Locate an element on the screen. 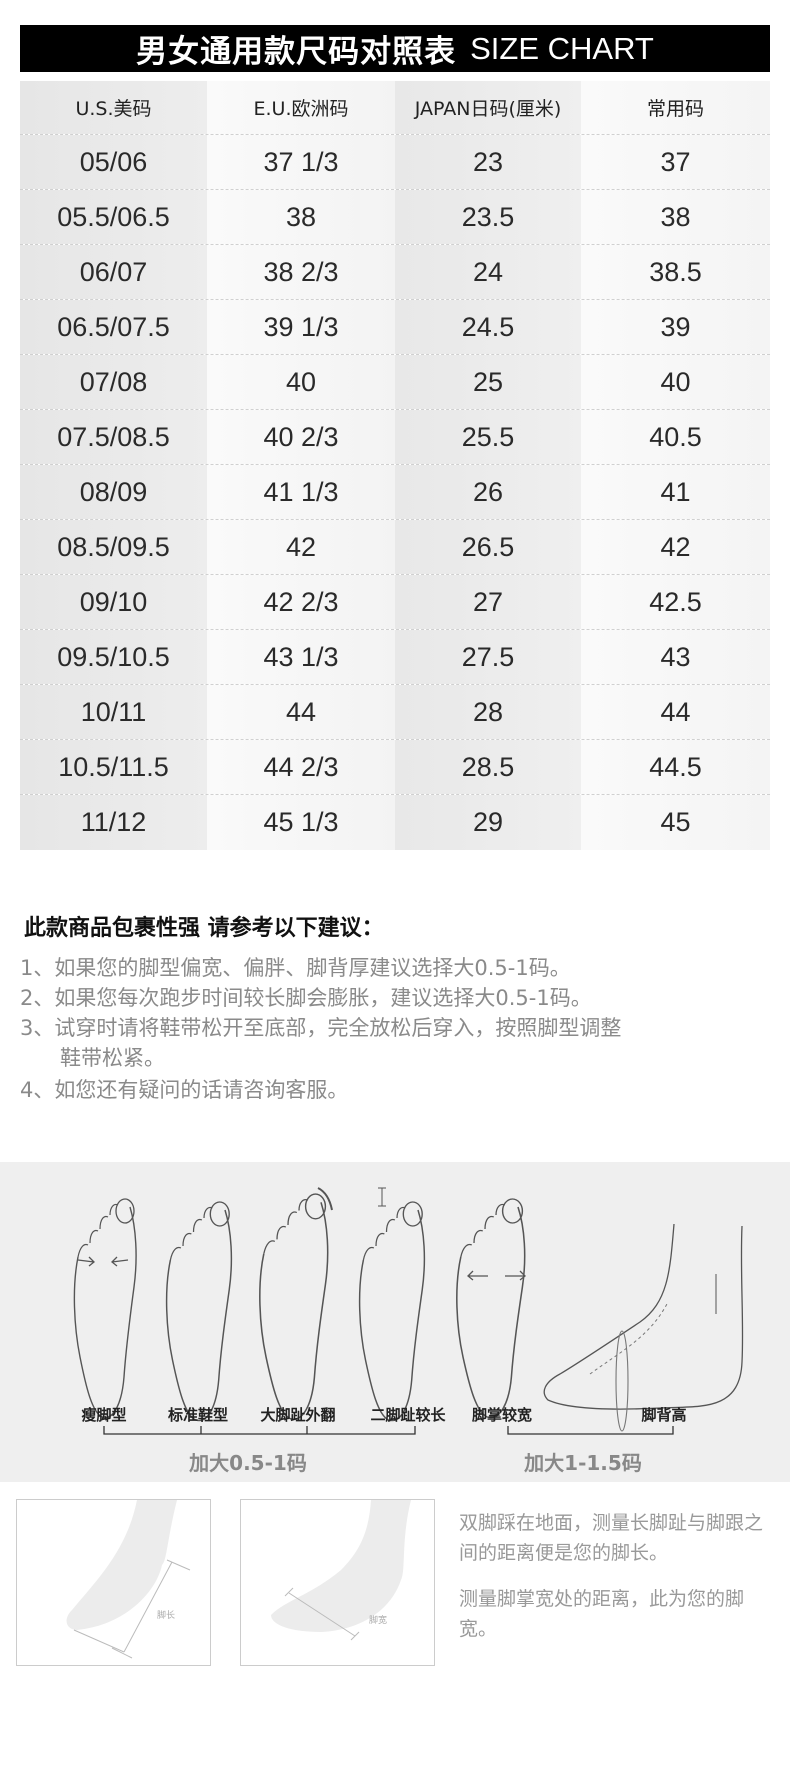 The height and width of the screenshot is (1770, 790). measure-width-image: 脚宽 is located at coordinates (337, 1582).